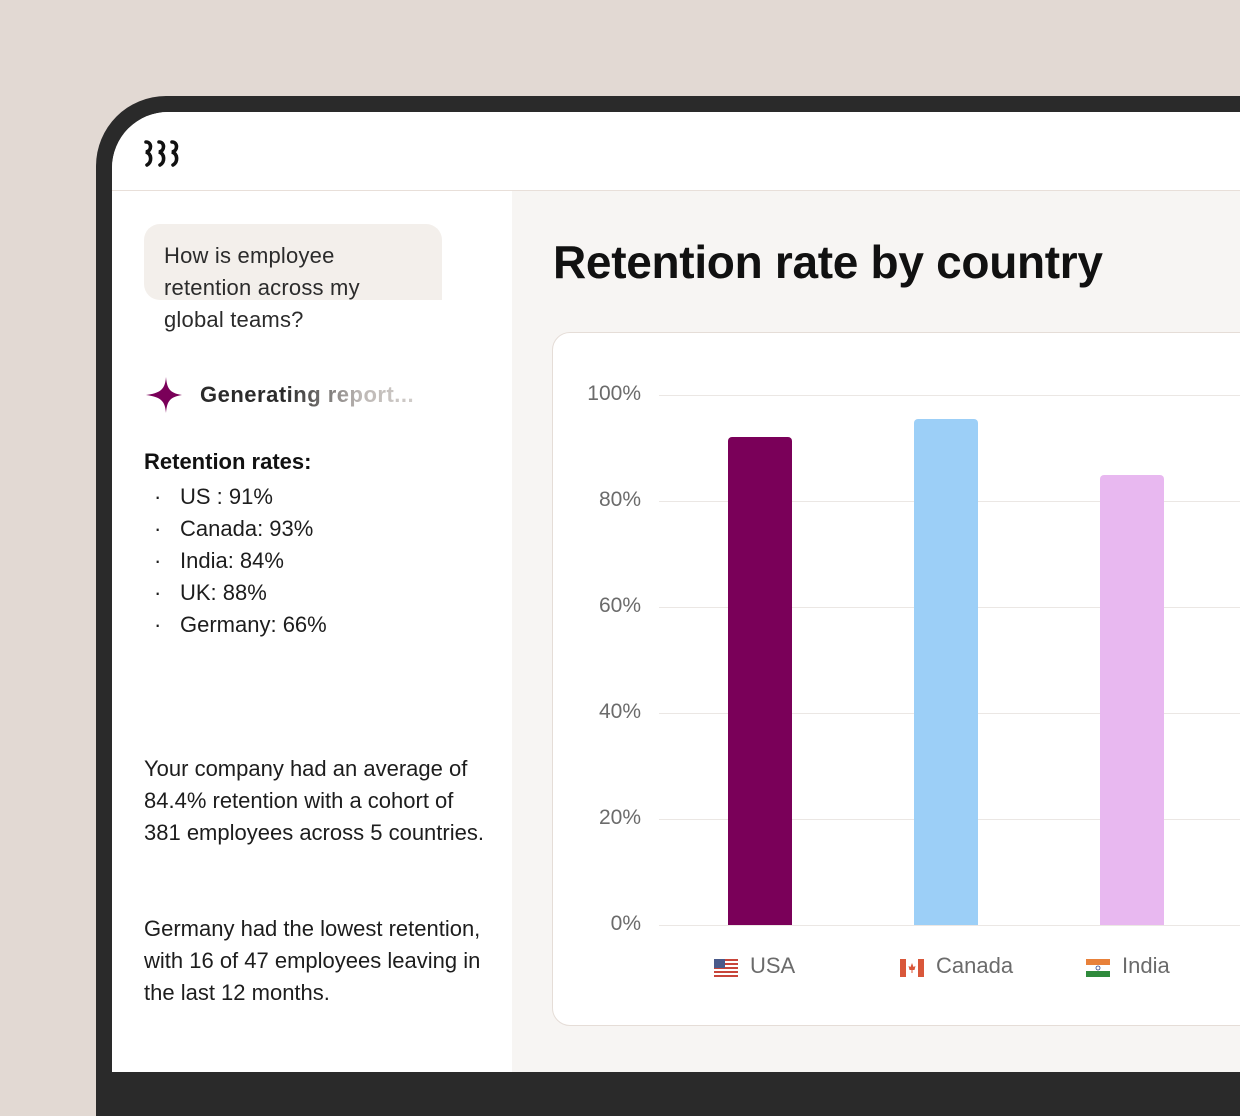  Describe the element at coordinates (1132, 699) in the screenshot. I see `bar-india` at that location.